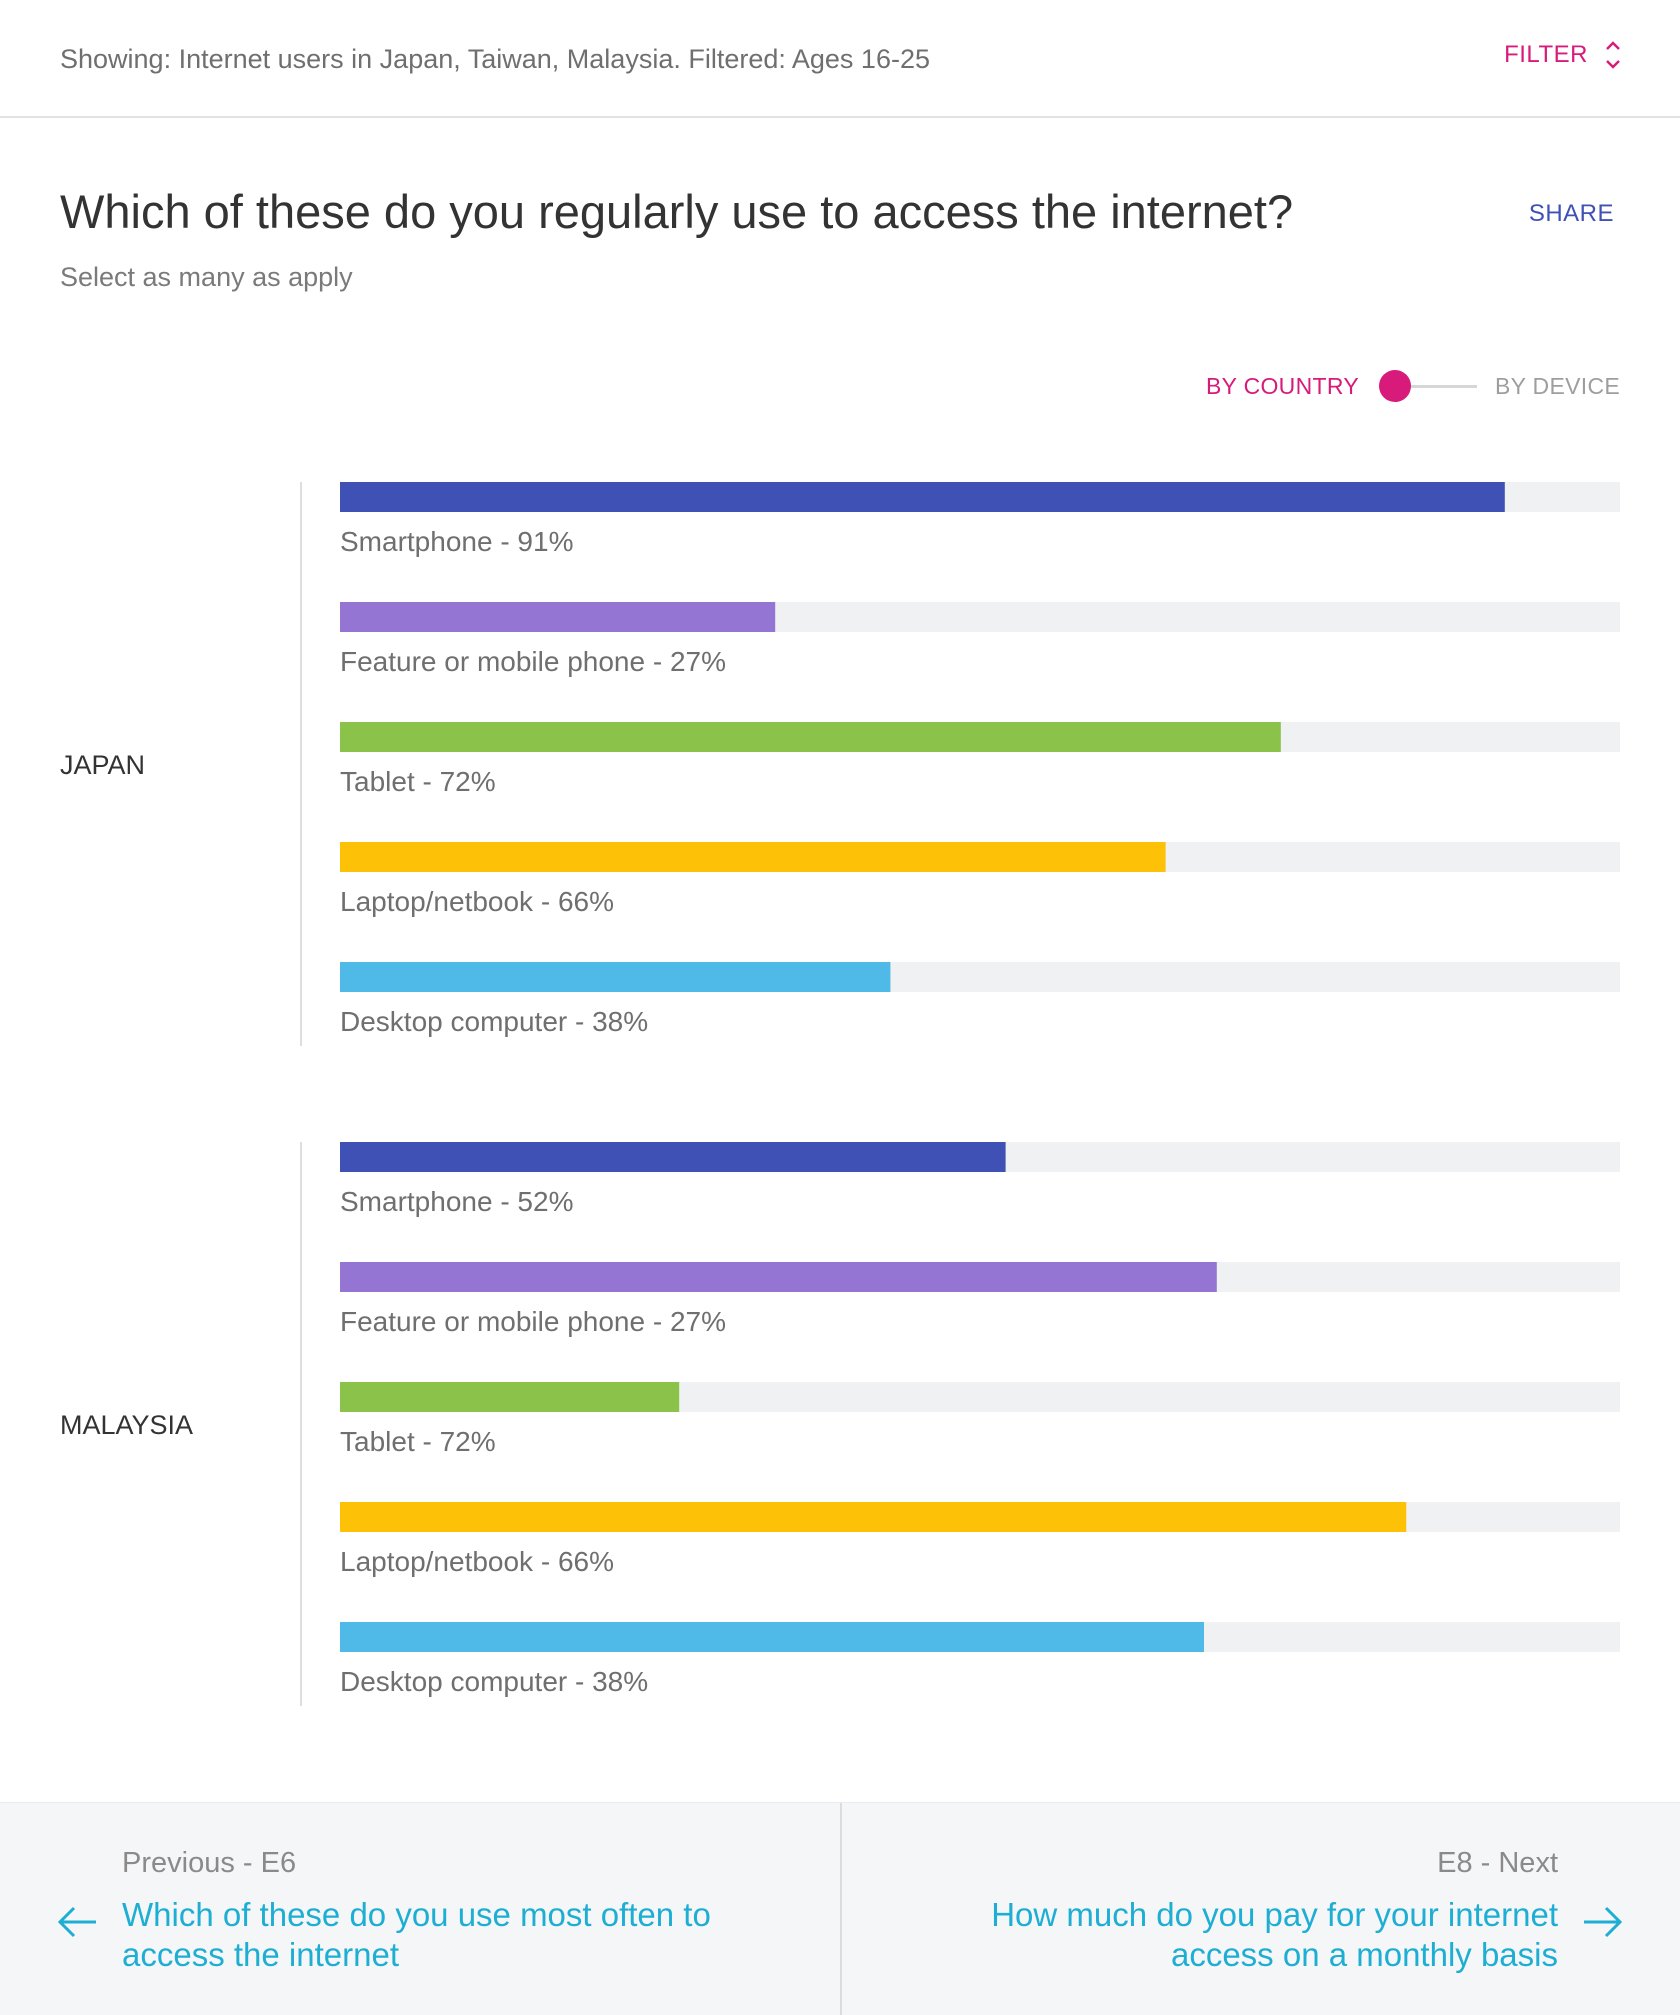  Describe the element at coordinates (456, 1201) in the screenshot. I see `bar-label: Smartphone - 52%` at that location.